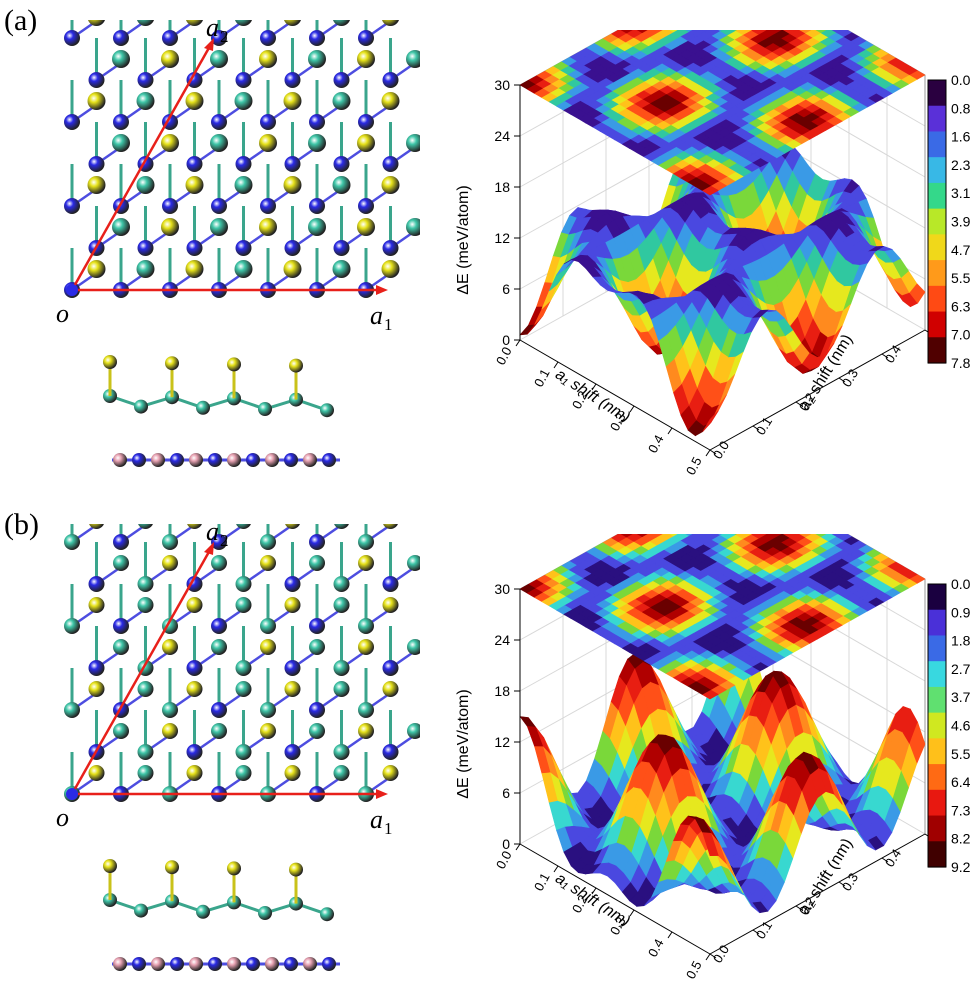 The height and width of the screenshot is (999, 979). I want to click on colorbar-tick-label: 8.2, so click(960, 839).